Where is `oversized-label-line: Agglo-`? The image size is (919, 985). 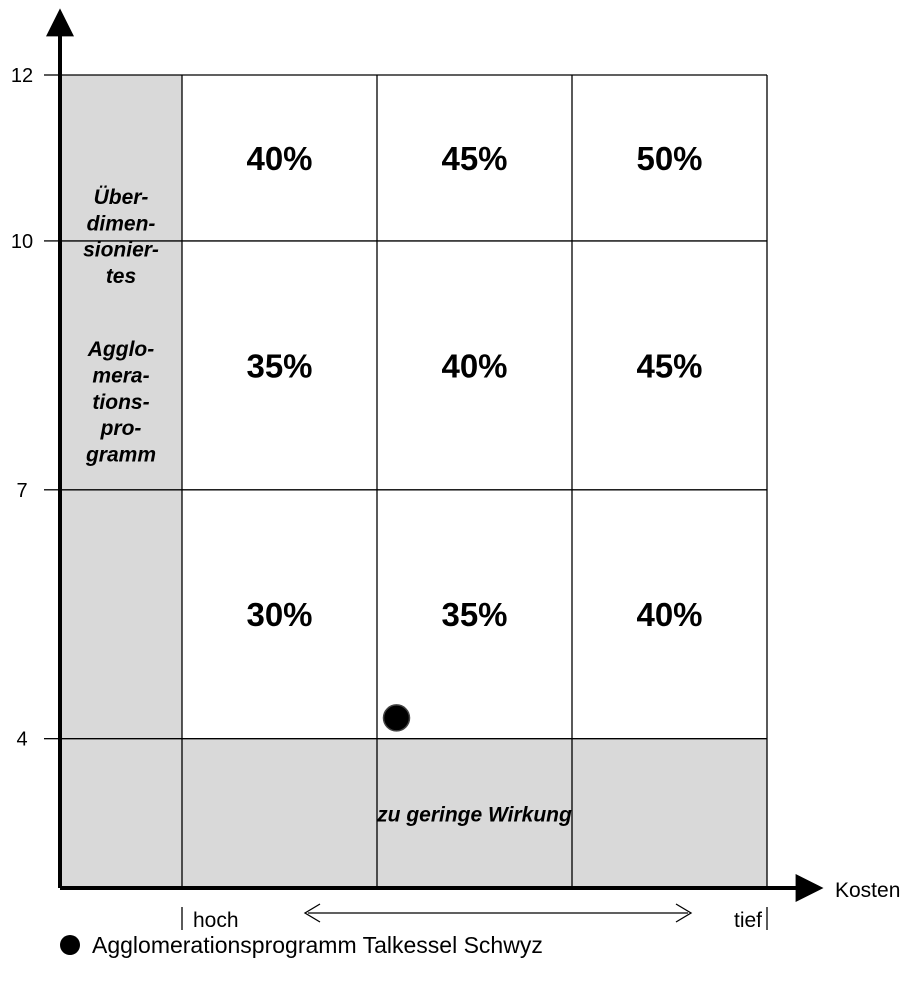
oversized-label-line: Agglo- is located at coordinates (120, 349).